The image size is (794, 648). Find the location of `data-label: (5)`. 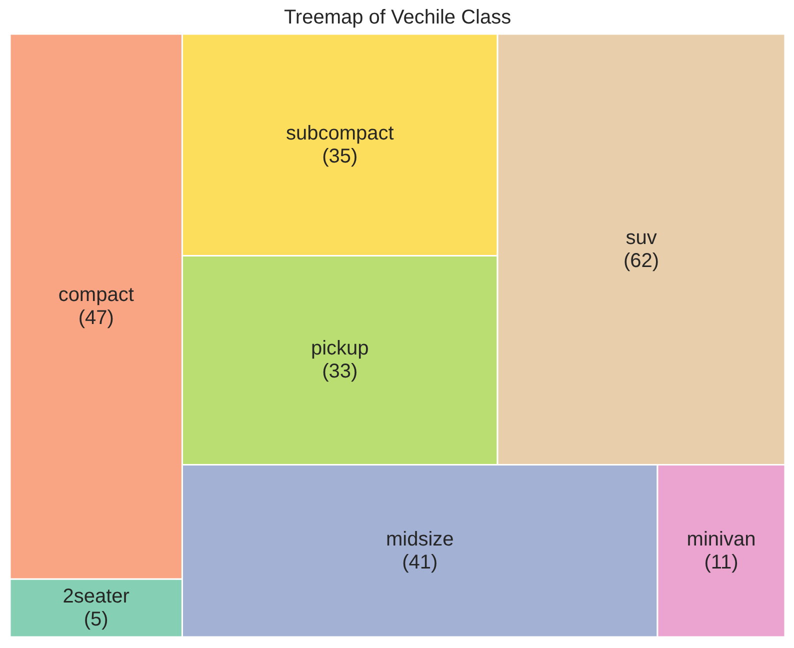

data-label: (5) is located at coordinates (96, 619).